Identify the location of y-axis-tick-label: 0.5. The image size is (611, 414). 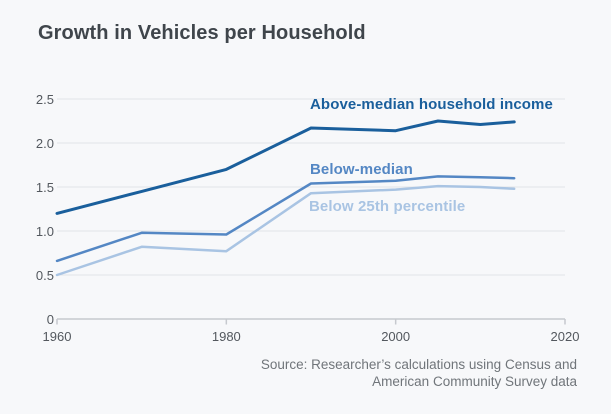
(44, 275).